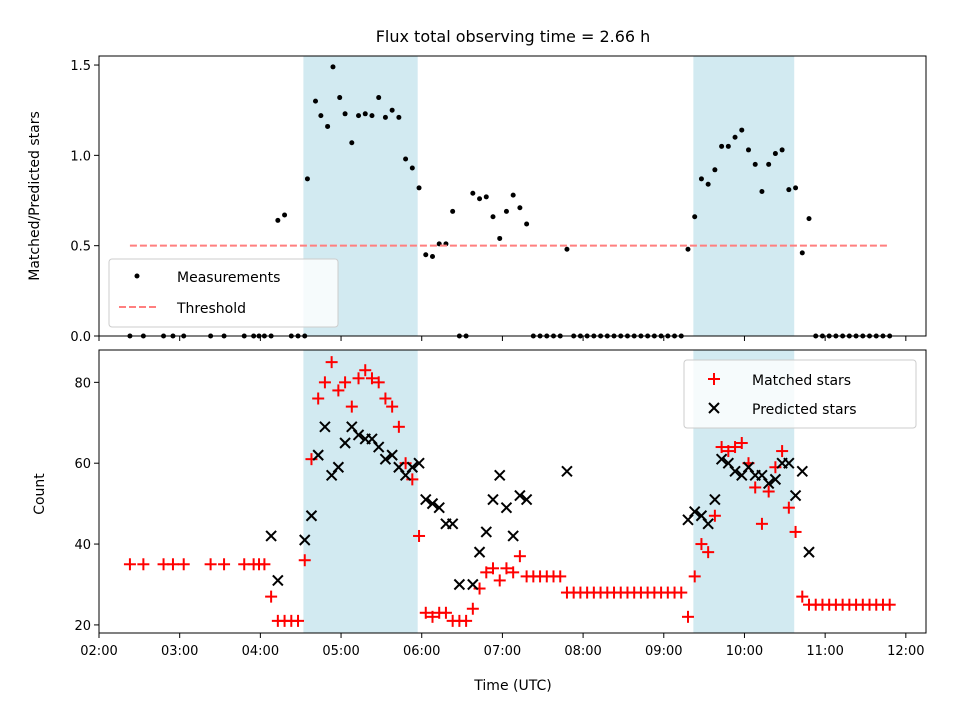 This screenshot has height=724, width=960. I want to click on legend-predicted-marker, so click(714, 408).